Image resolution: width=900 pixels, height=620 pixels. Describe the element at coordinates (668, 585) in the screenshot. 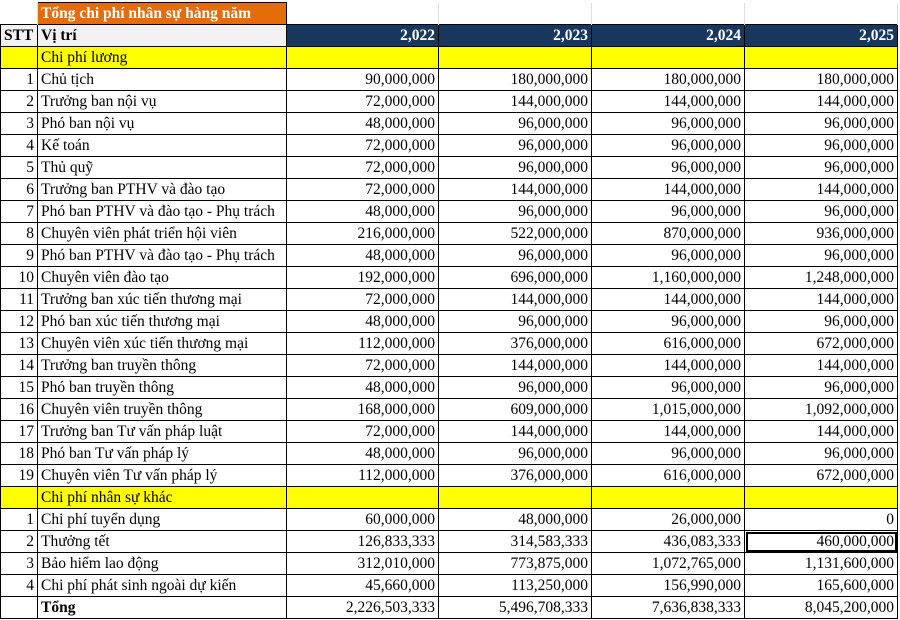

I see `value-cell: 156,990,000` at that location.